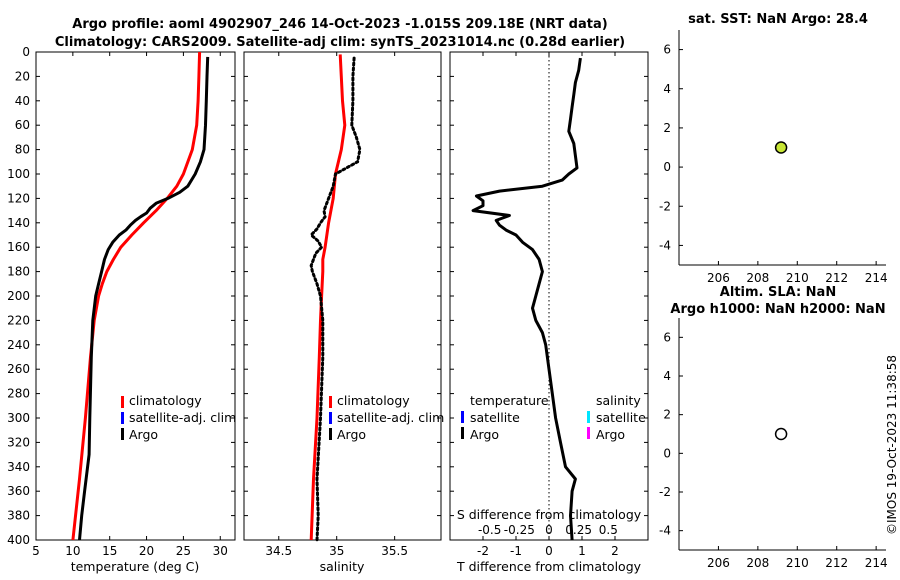  I want to click on temperature-x-tick-label: 5, so click(36, 551).